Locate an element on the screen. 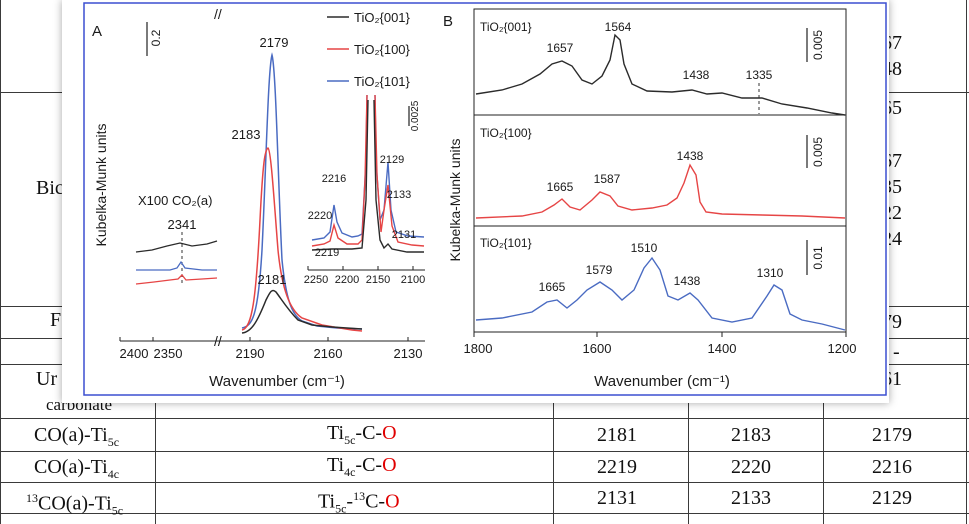 The width and height of the screenshot is (969, 524). subpanel-scale-label: 0.01 is located at coordinates (818, 258).